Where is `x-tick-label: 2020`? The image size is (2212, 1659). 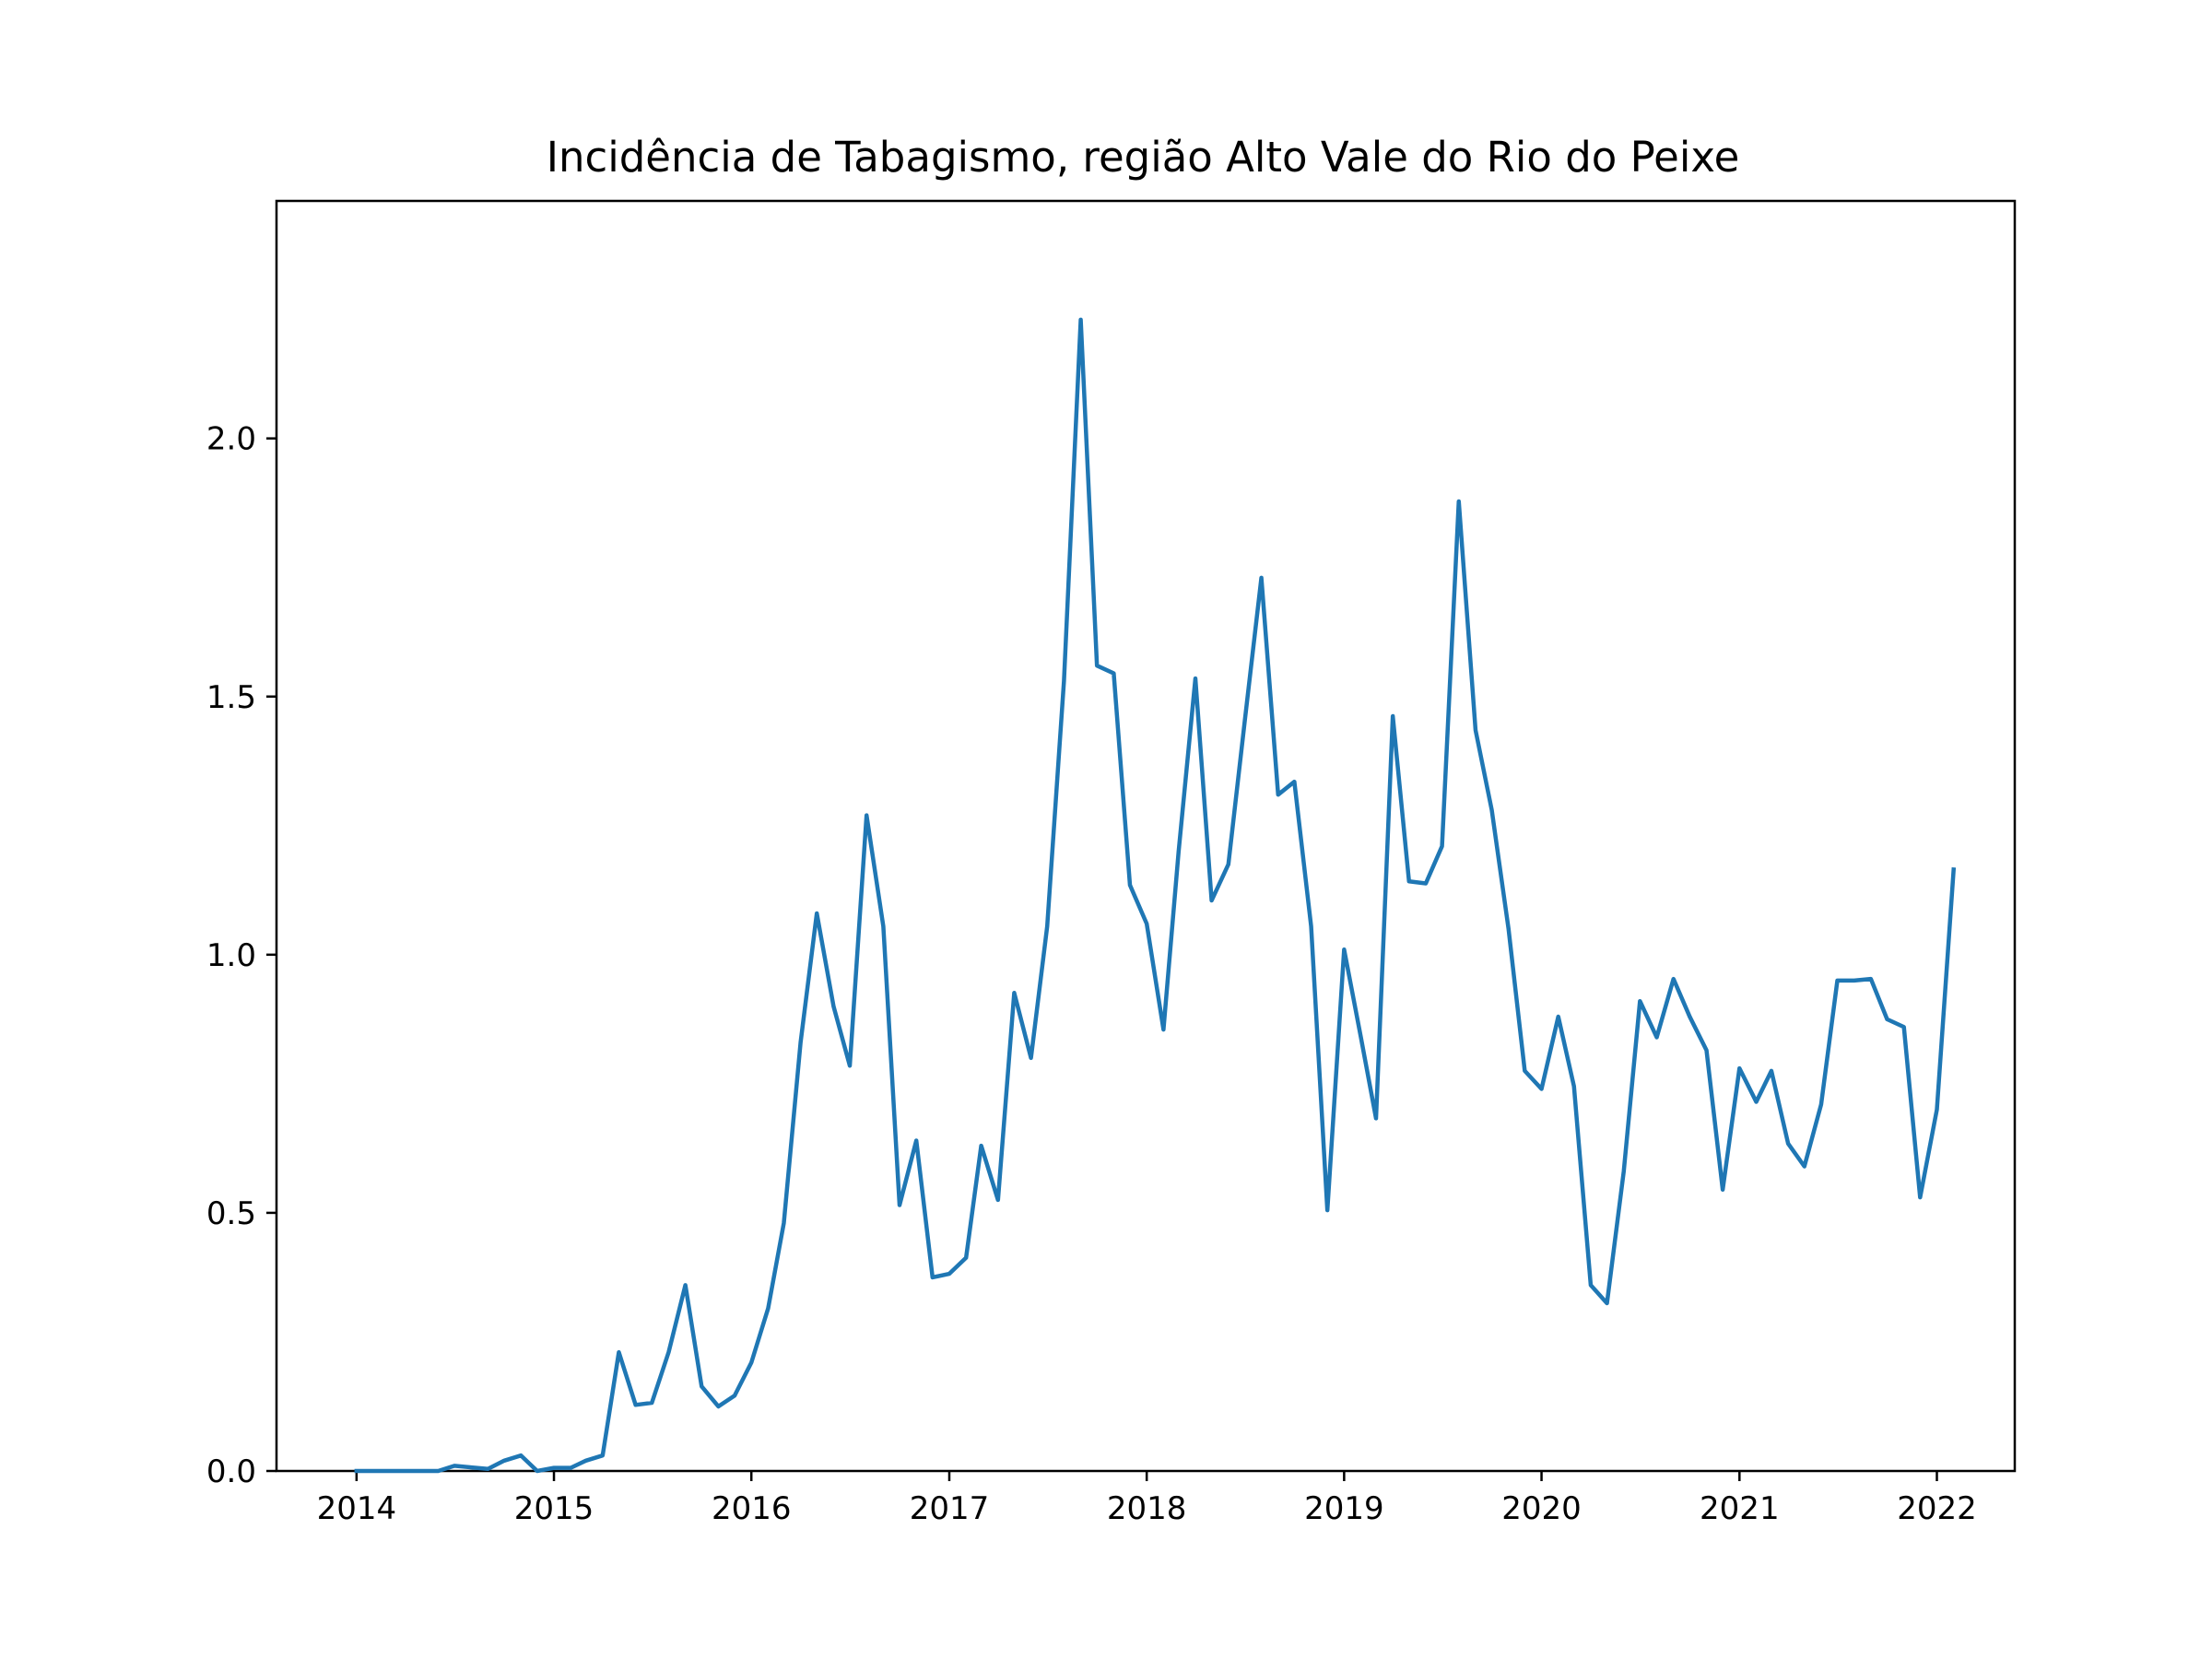
x-tick-label: 2020 is located at coordinates (1541, 1508).